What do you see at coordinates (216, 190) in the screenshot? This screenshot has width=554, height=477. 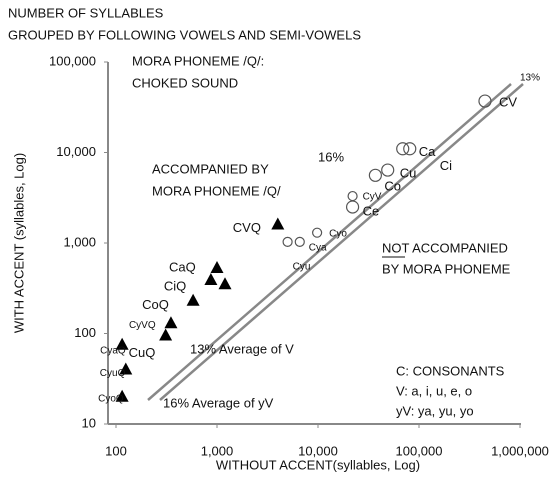 I see `annotation: MORA PHONEME /Q/` at bounding box center [216, 190].